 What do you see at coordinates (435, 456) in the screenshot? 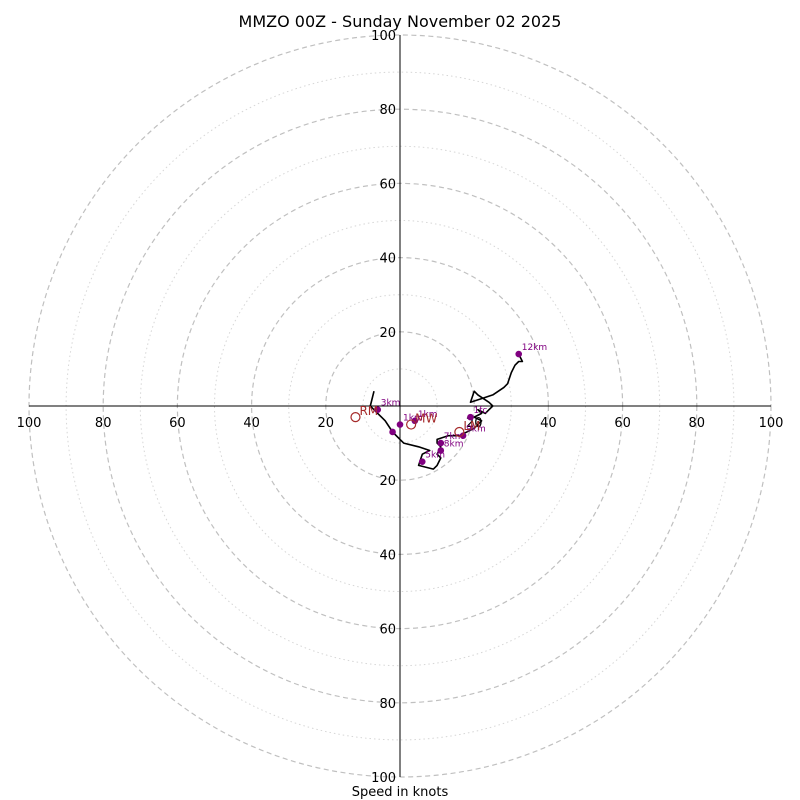
I see `height-label: 5km` at bounding box center [435, 456].